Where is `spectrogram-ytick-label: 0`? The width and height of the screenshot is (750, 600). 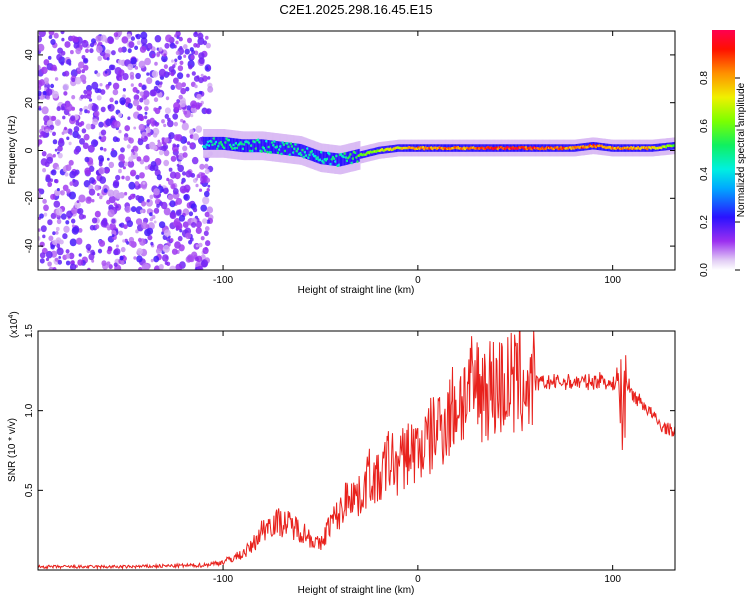
spectrogram-ytick-label: 0 is located at coordinates (29, 150).